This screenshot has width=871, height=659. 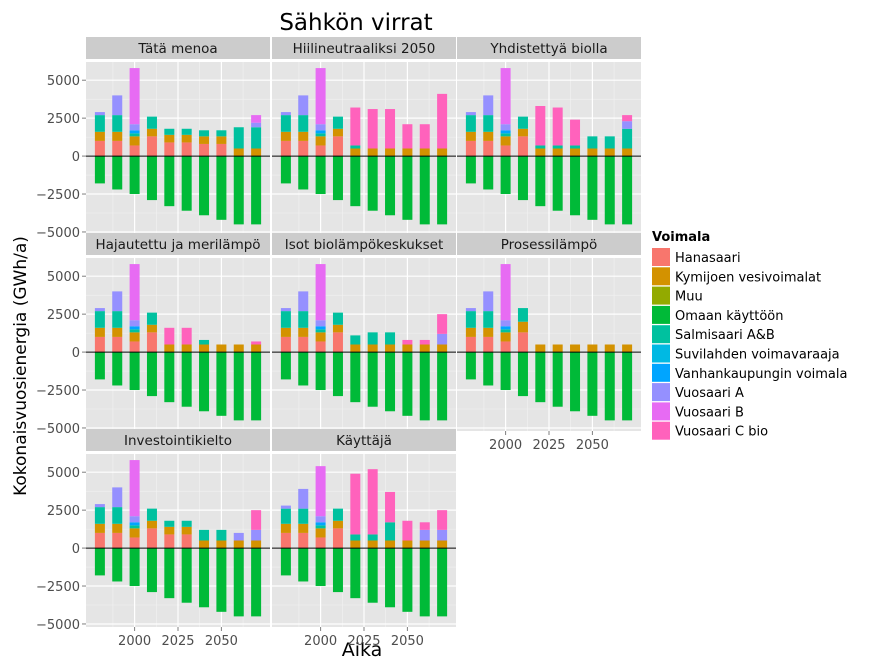 I want to click on y-tick-label: 2500, so click(x=63, y=315).